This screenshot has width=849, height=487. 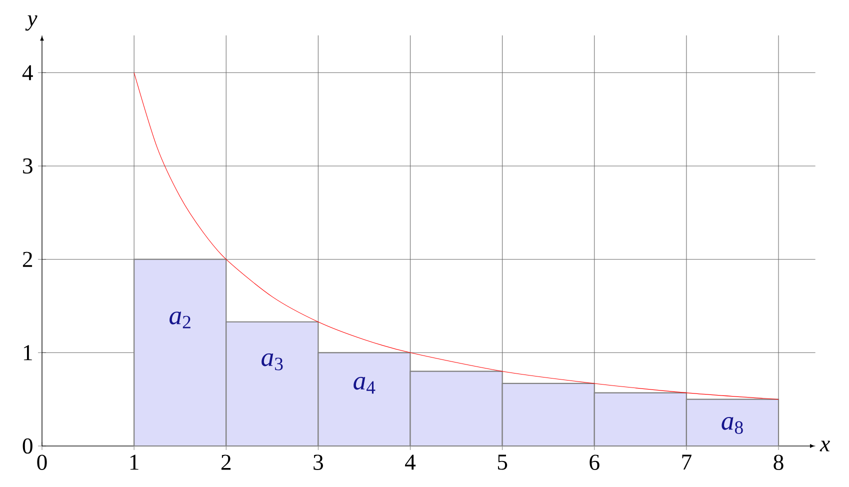 What do you see at coordinates (27, 72) in the screenshot?
I see `y-tick-label: 4` at bounding box center [27, 72].